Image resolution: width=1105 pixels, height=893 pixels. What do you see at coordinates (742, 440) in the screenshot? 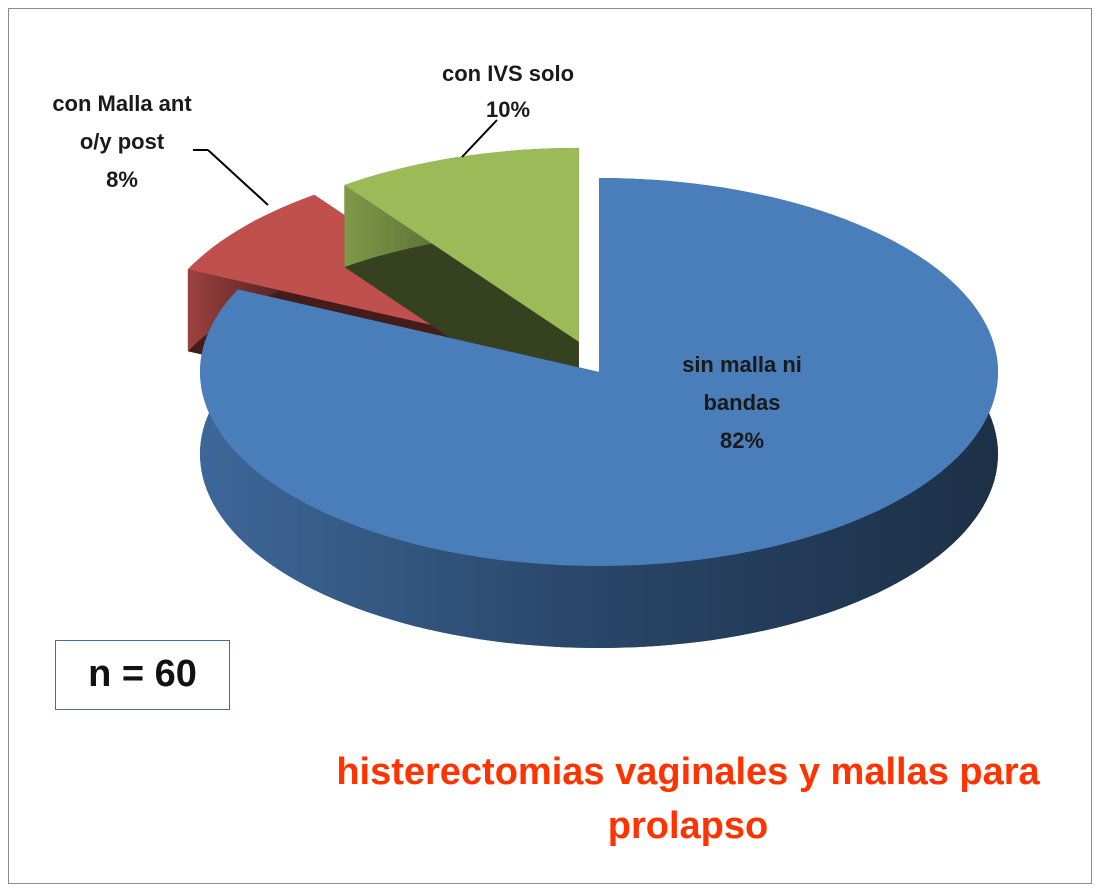
I see `value-label: 82%` at bounding box center [742, 440].